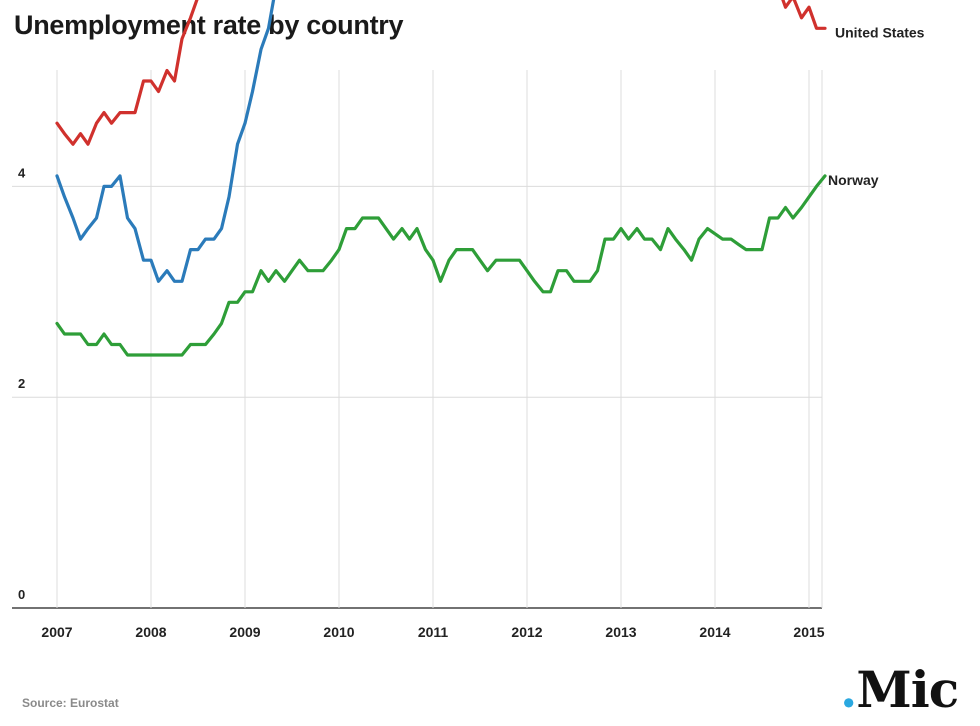  Describe the element at coordinates (150, 632) in the screenshot. I see `x-tick-label: 2008` at that location.